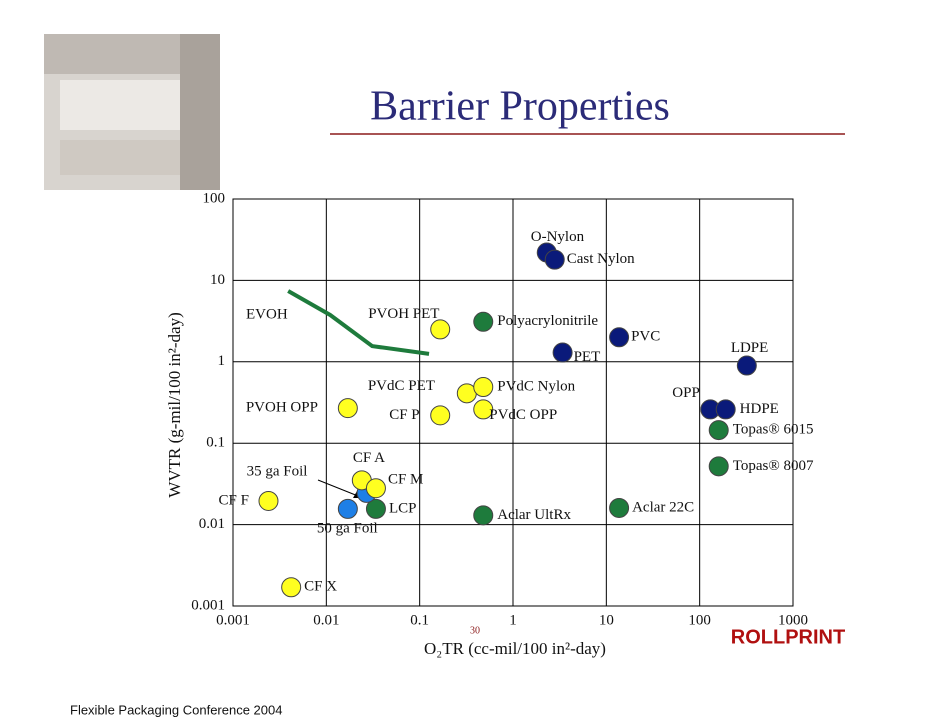  I want to click on point-label: CF X, so click(320, 587).